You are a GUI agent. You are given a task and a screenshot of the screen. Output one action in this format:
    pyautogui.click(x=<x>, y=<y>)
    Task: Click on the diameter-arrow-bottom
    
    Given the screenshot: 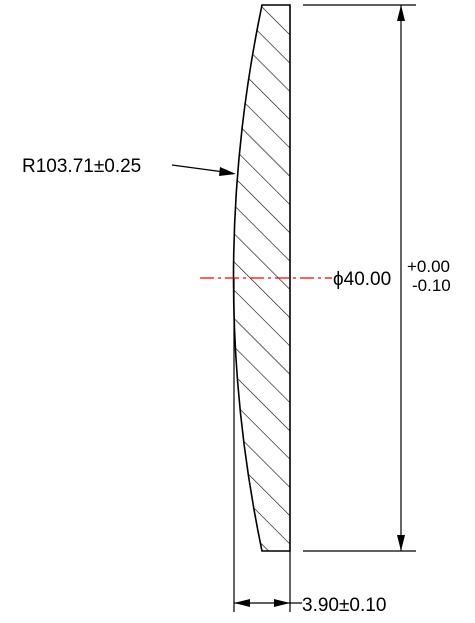 What is the action you would take?
    pyautogui.click(x=401, y=543)
    